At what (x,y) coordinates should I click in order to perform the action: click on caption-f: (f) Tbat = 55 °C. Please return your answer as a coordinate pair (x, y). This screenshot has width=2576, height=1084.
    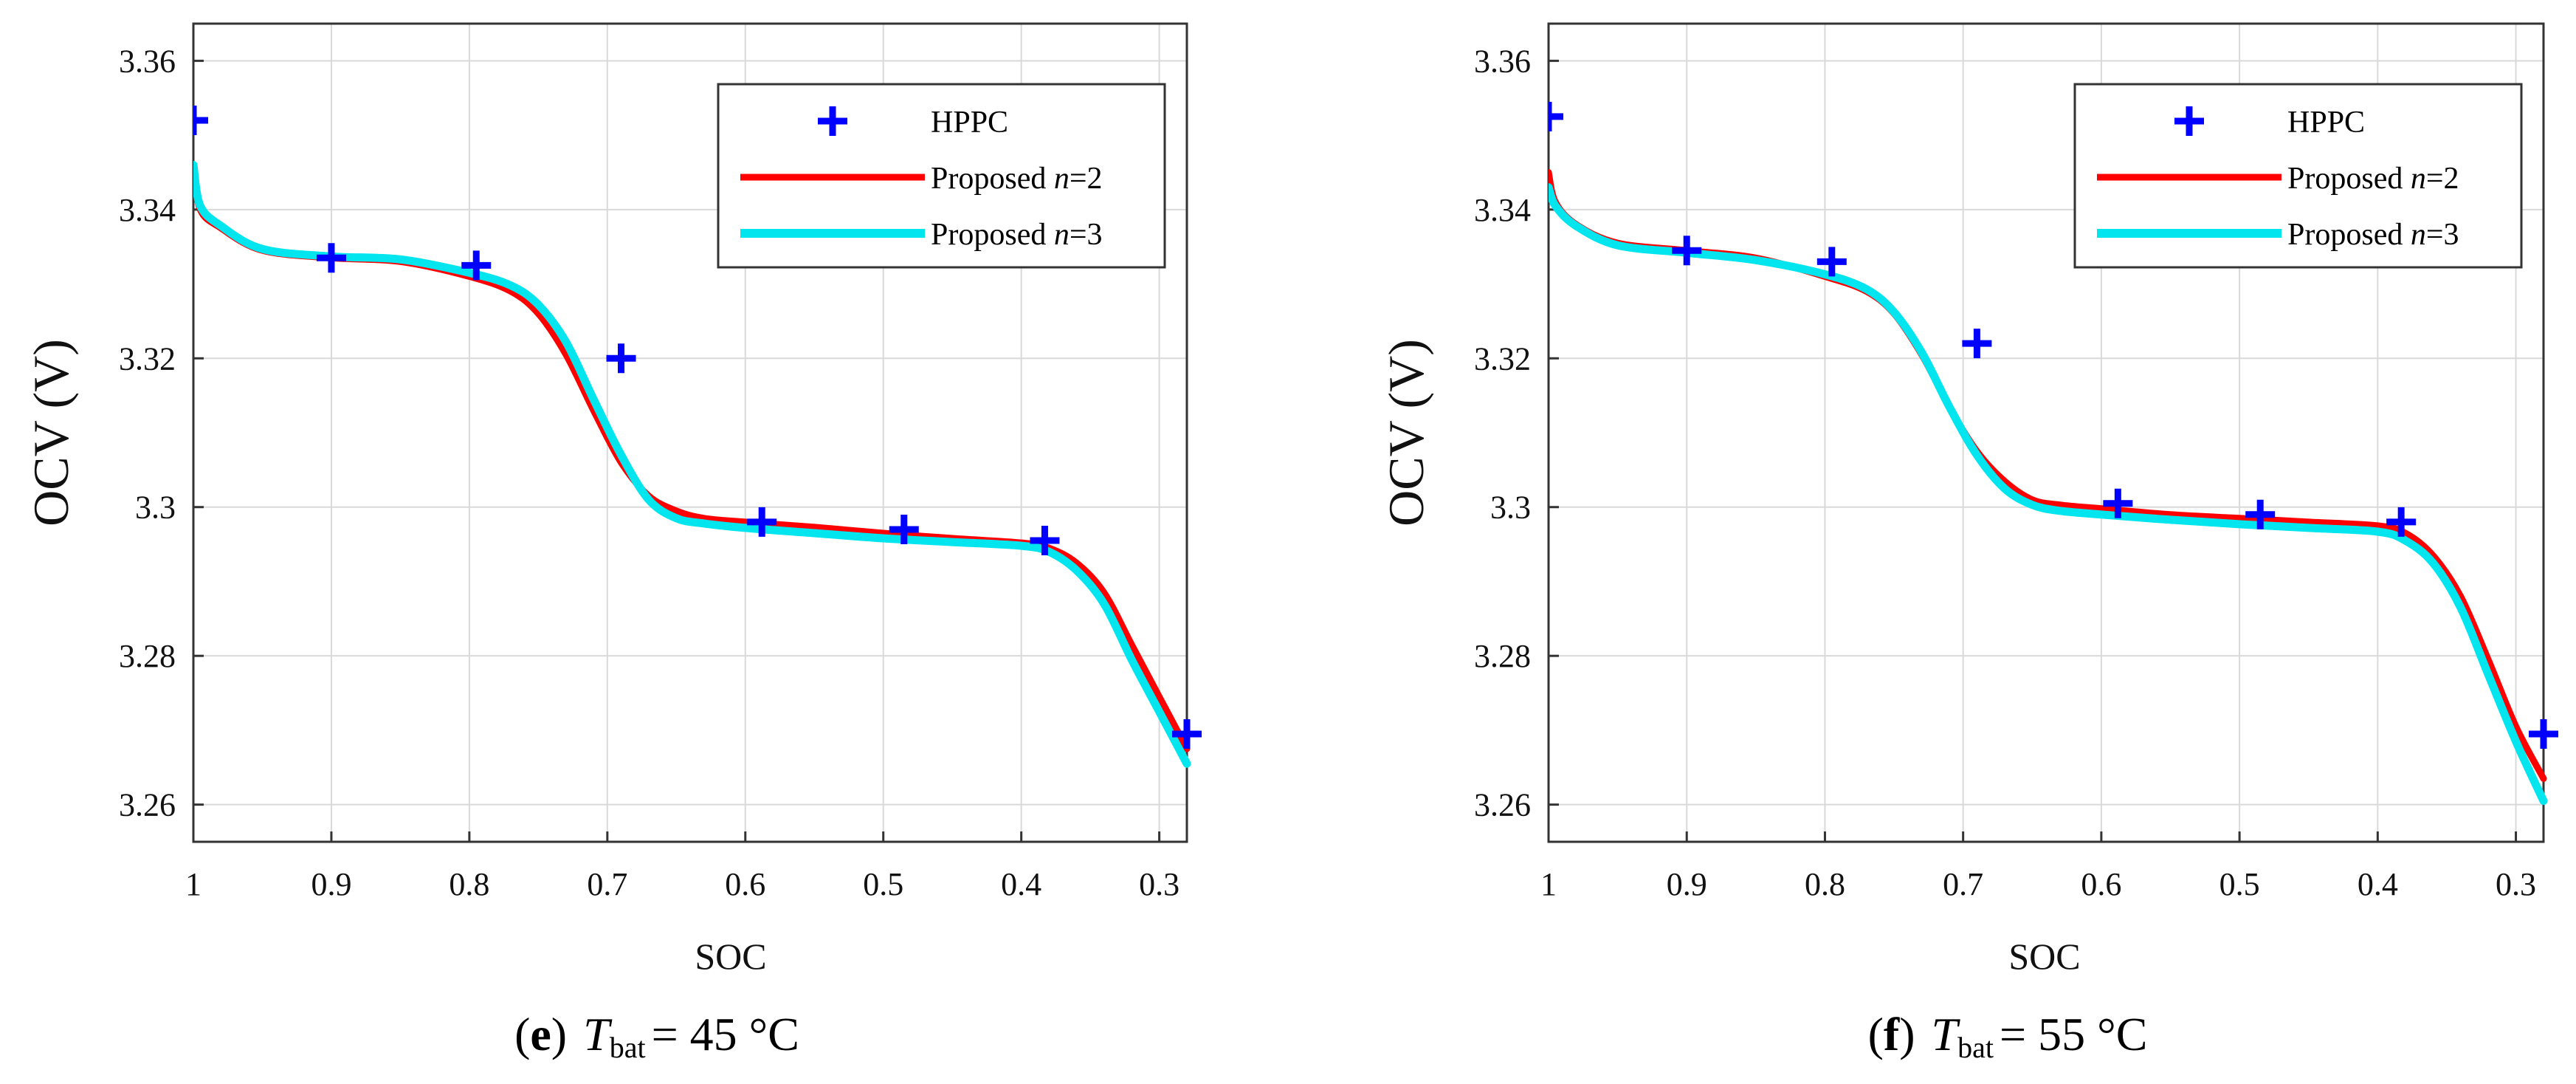
    Looking at the image, I should click on (2008, 1036).